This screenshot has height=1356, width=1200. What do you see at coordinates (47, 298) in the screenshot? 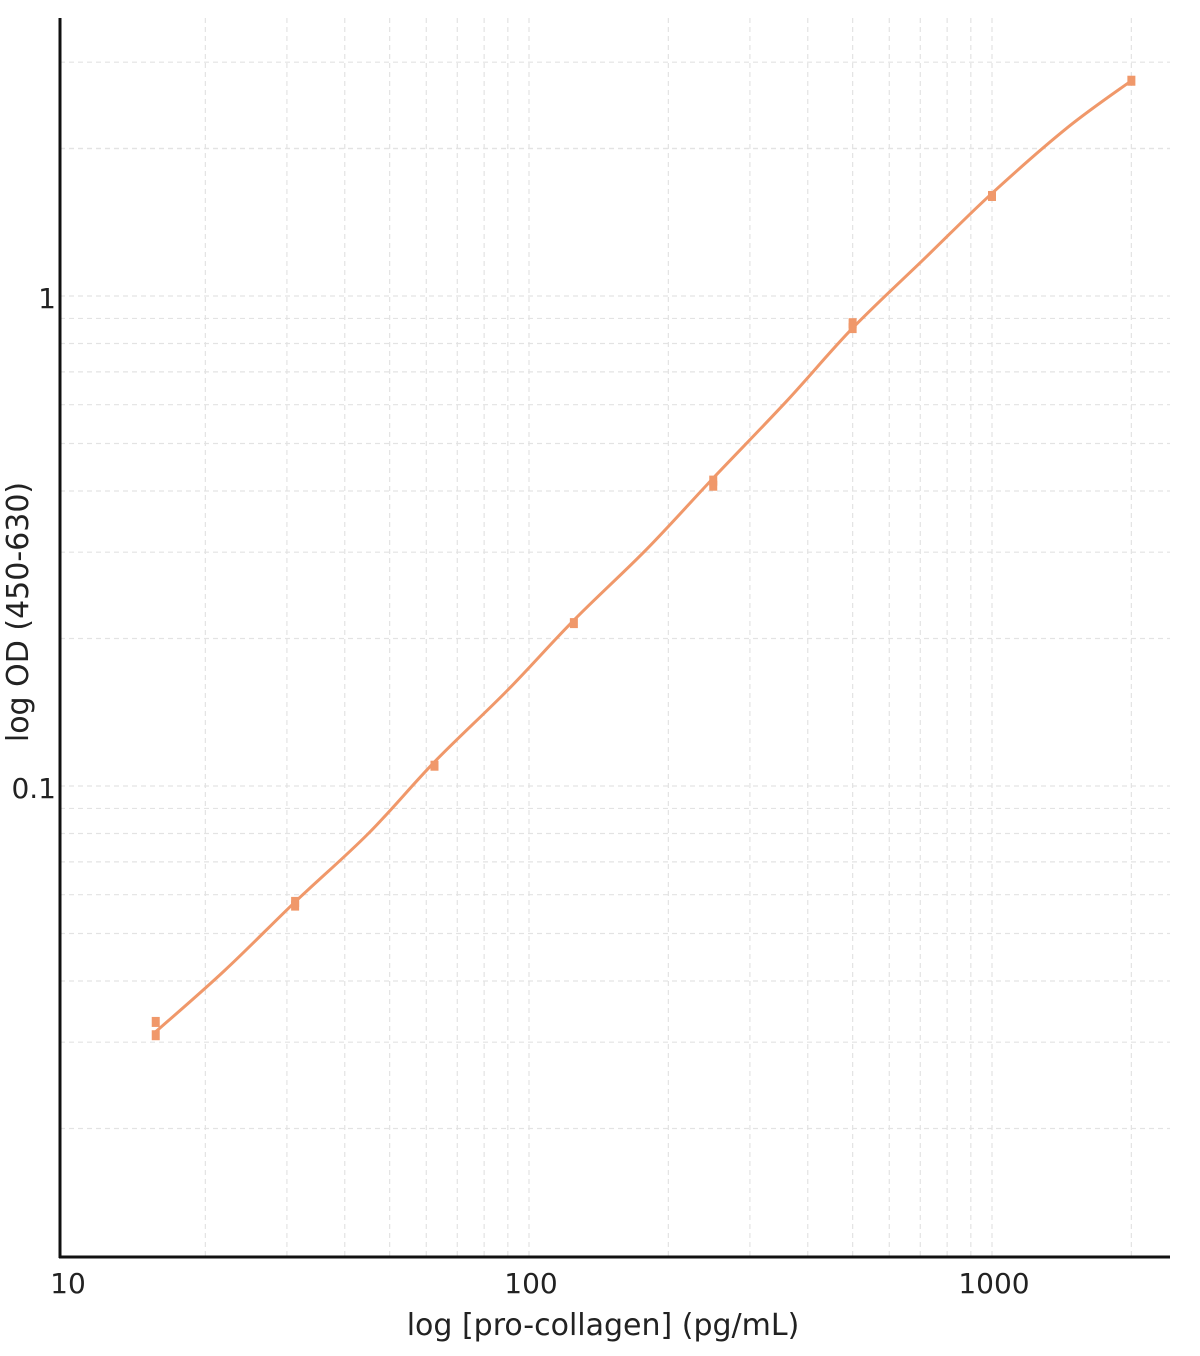
I see `y-tick-label: 1` at bounding box center [47, 298].